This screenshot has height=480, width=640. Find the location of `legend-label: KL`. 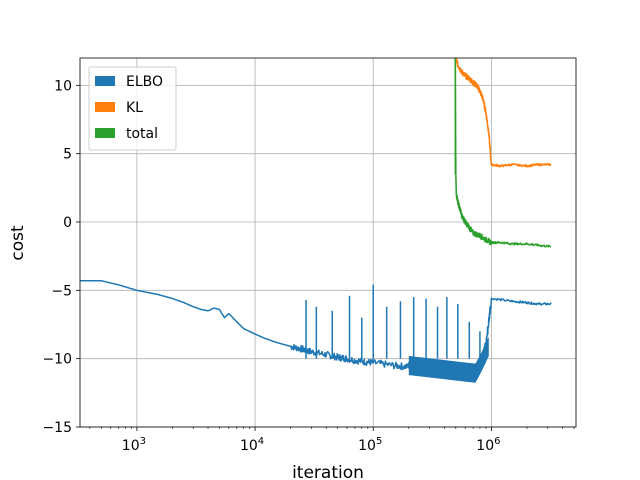

legend-label: KL is located at coordinates (134, 108).